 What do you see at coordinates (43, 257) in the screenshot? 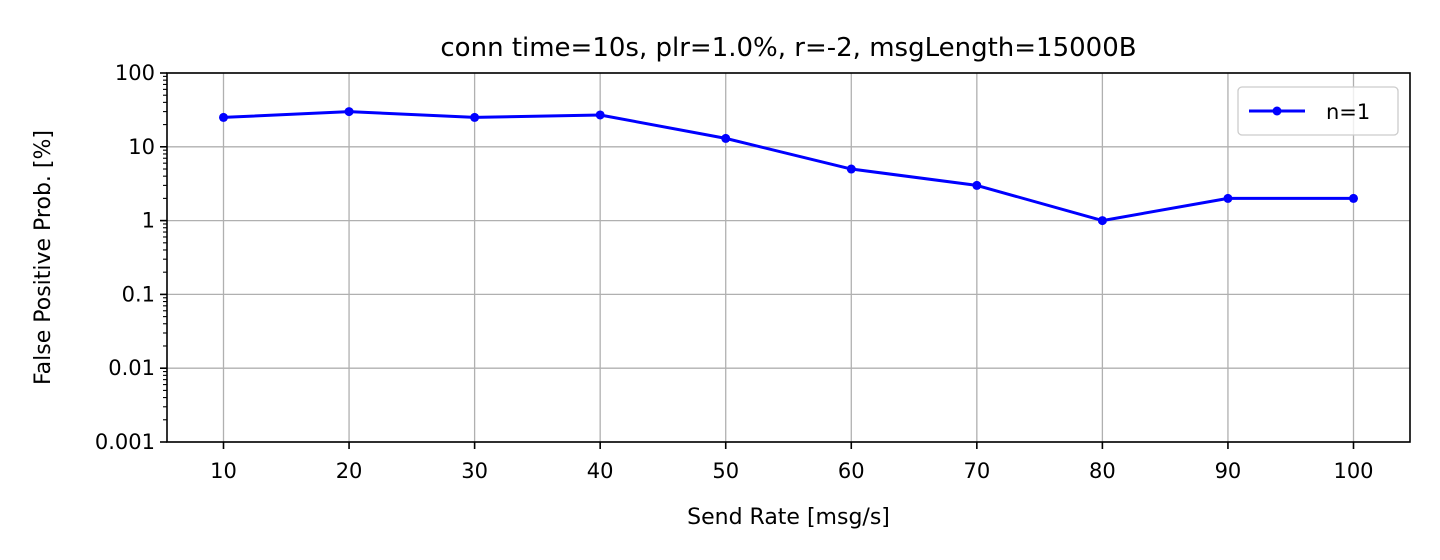
I see `y-axis-label: False Positive Prob. [%]` at bounding box center [43, 257].